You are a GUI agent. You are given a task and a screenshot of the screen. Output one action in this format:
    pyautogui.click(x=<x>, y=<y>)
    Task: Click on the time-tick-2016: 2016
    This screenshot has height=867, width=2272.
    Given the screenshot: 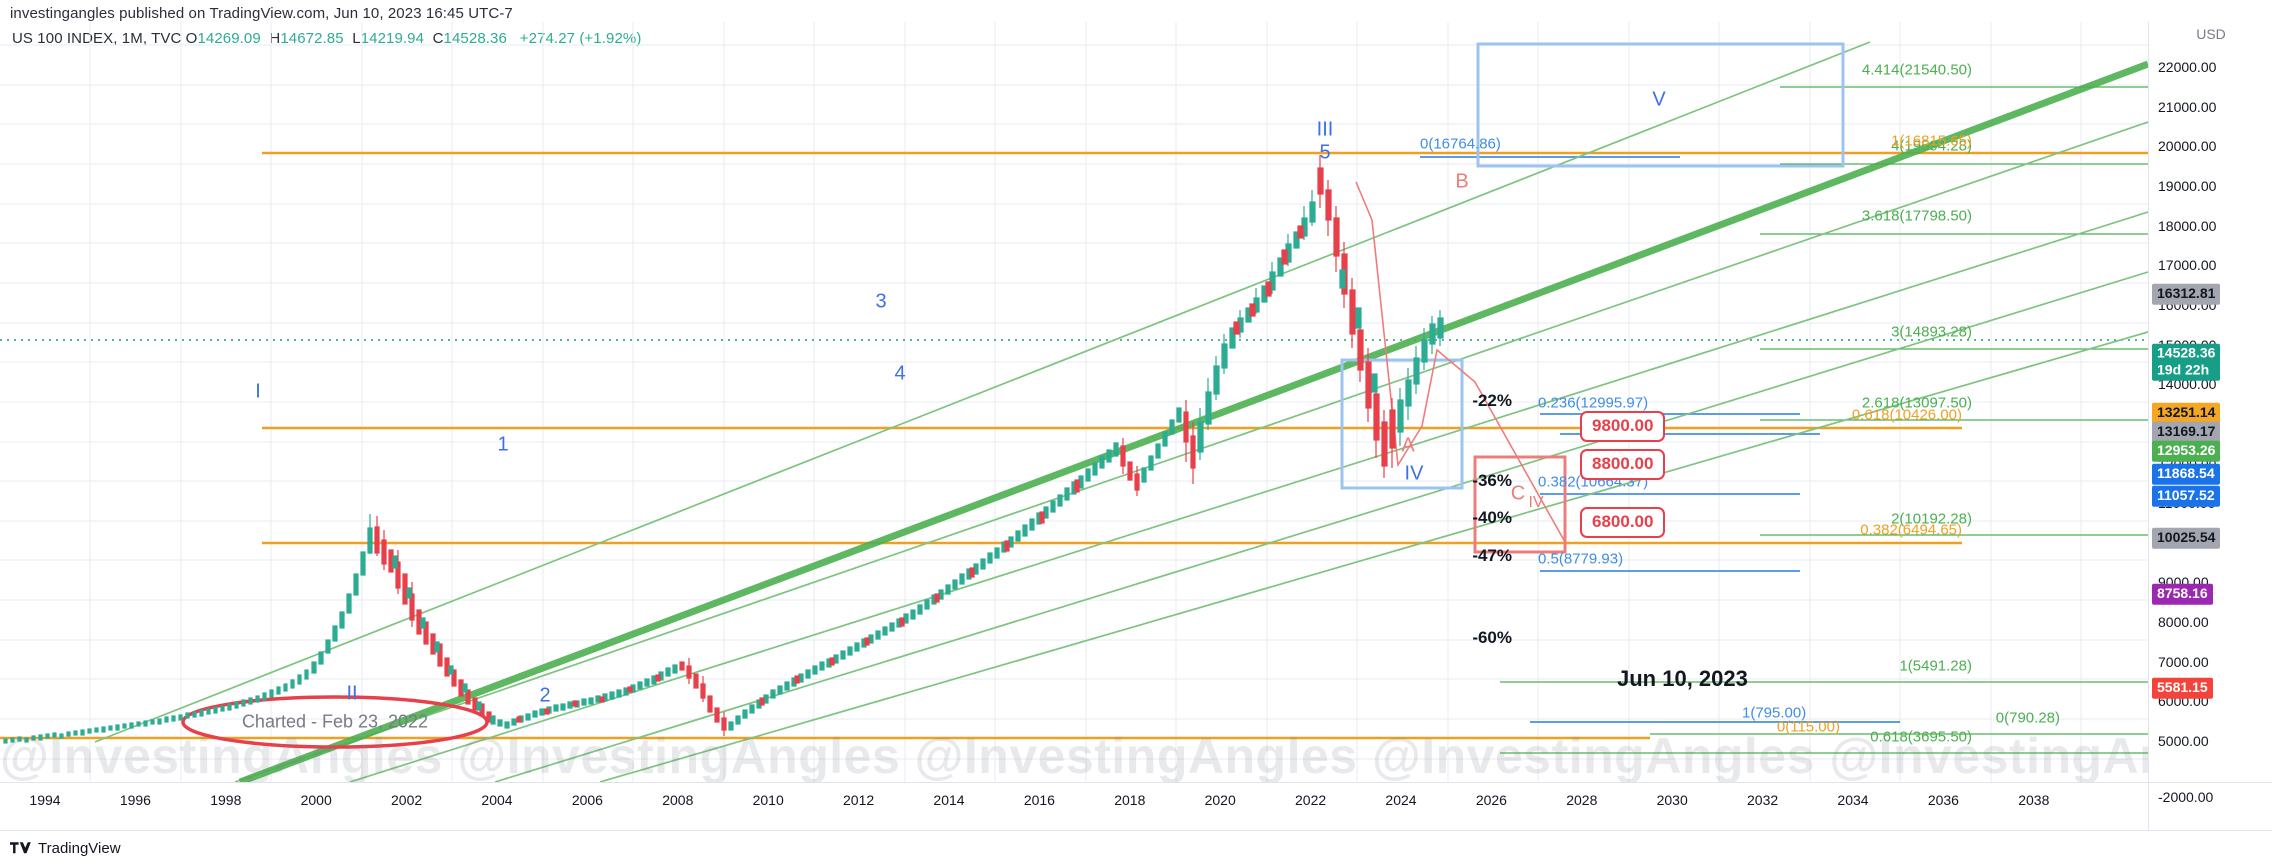 What is the action you would take?
    pyautogui.click(x=1039, y=800)
    